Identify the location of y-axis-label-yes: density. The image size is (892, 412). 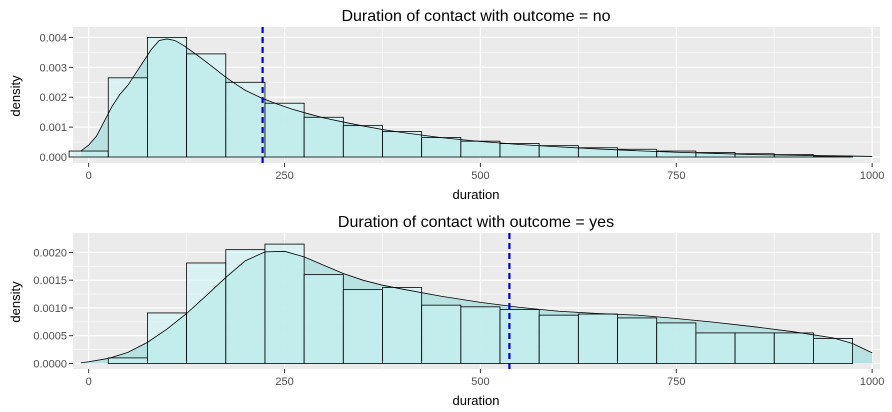
(15, 302).